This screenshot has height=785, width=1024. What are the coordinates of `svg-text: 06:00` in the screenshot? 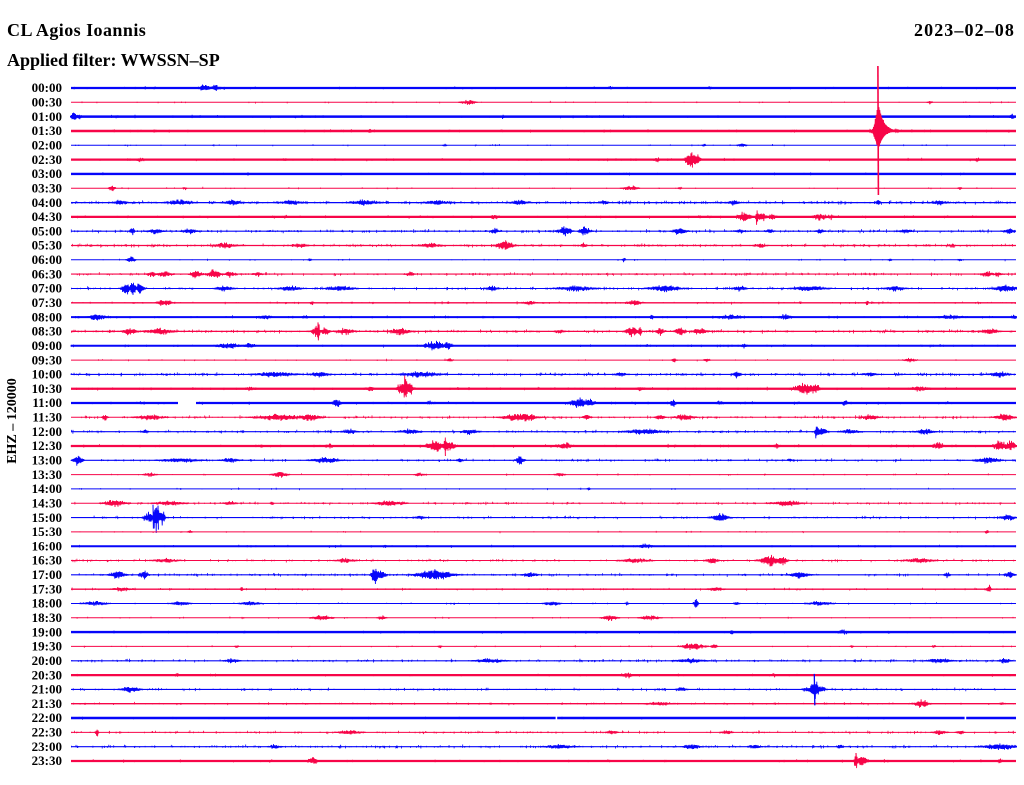 It's located at (47, 259).